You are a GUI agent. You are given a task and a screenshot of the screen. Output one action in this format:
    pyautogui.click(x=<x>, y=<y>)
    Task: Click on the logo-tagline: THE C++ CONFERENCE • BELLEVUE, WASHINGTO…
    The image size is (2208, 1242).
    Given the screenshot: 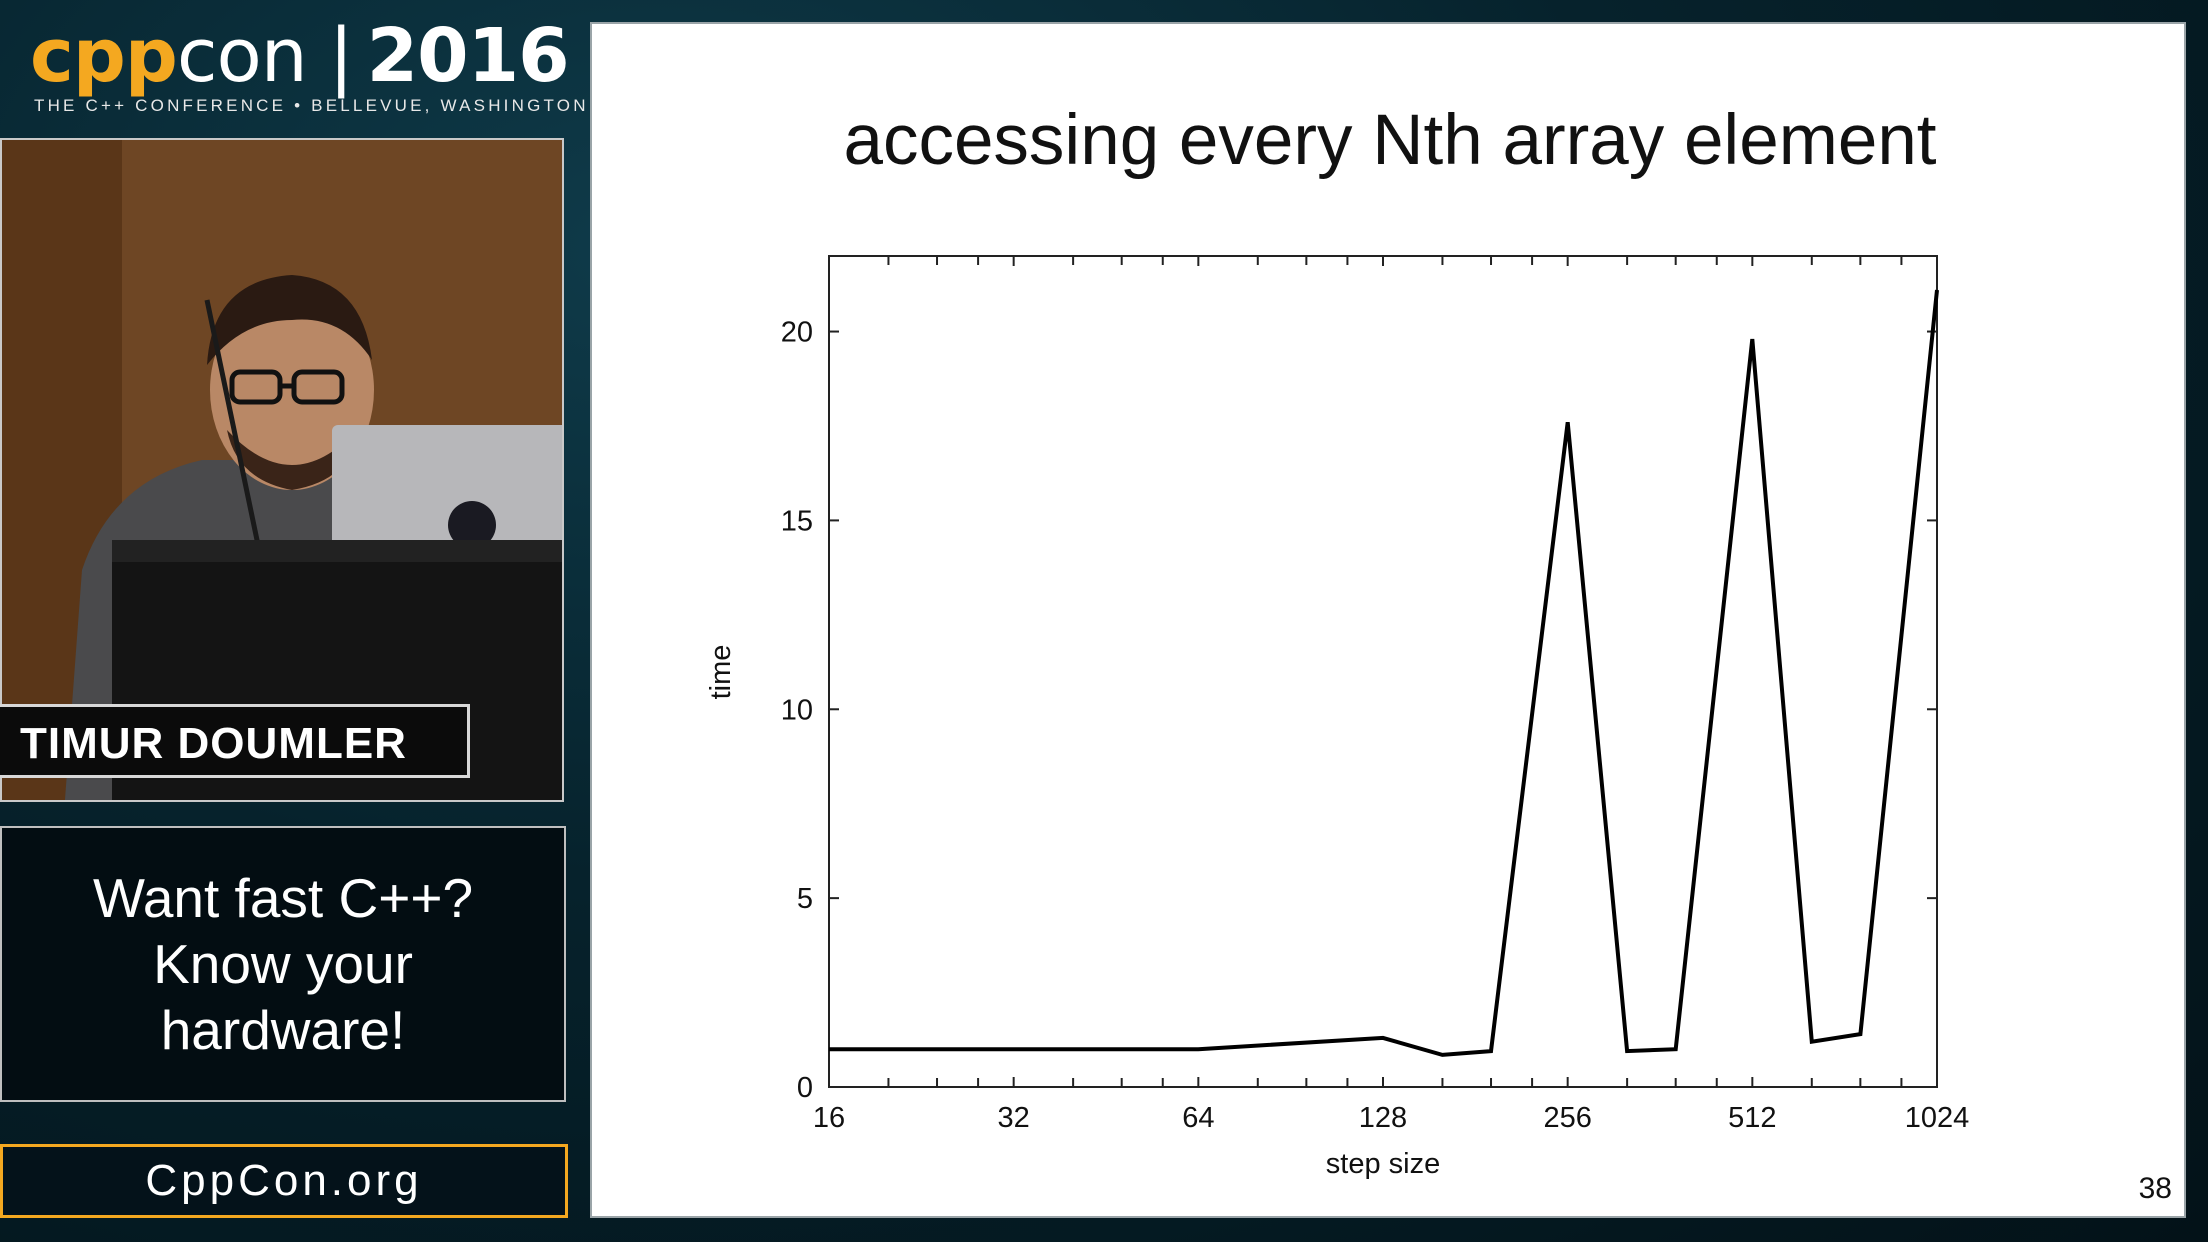 What is the action you would take?
    pyautogui.click(x=311, y=105)
    